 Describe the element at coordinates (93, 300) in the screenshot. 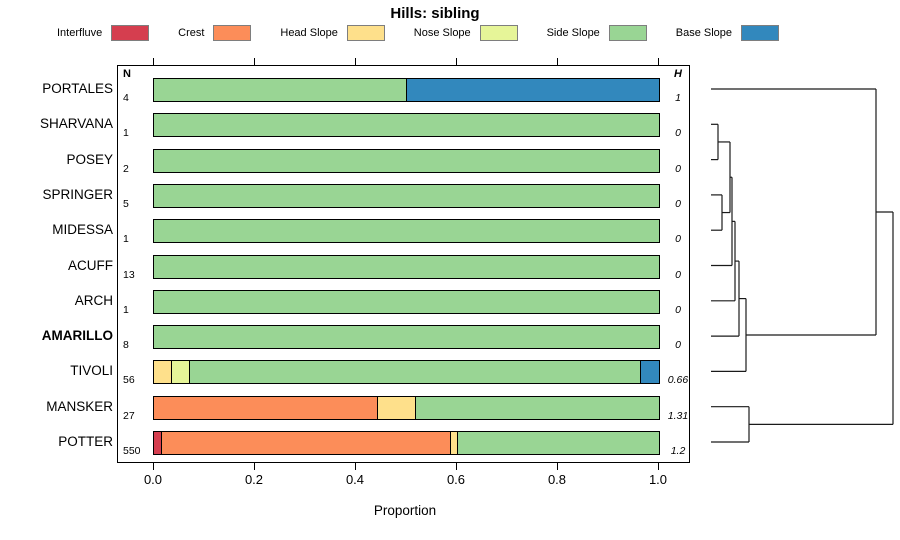

I see `row-label: ARCH` at that location.